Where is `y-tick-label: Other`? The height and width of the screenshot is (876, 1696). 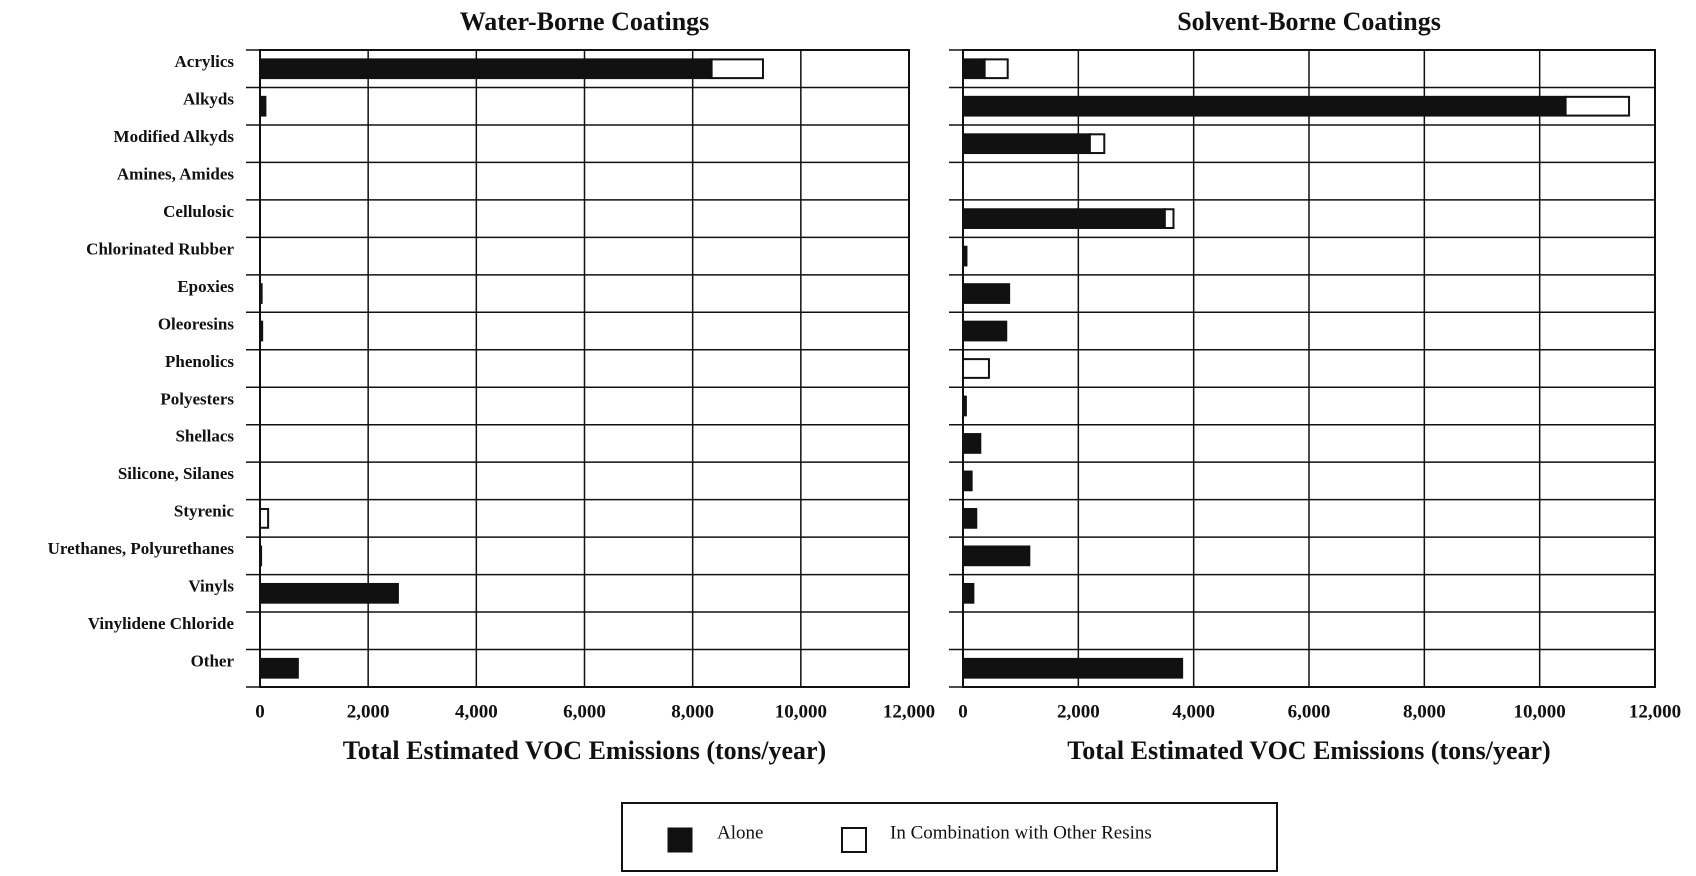 y-tick-label: Other is located at coordinates (213, 661).